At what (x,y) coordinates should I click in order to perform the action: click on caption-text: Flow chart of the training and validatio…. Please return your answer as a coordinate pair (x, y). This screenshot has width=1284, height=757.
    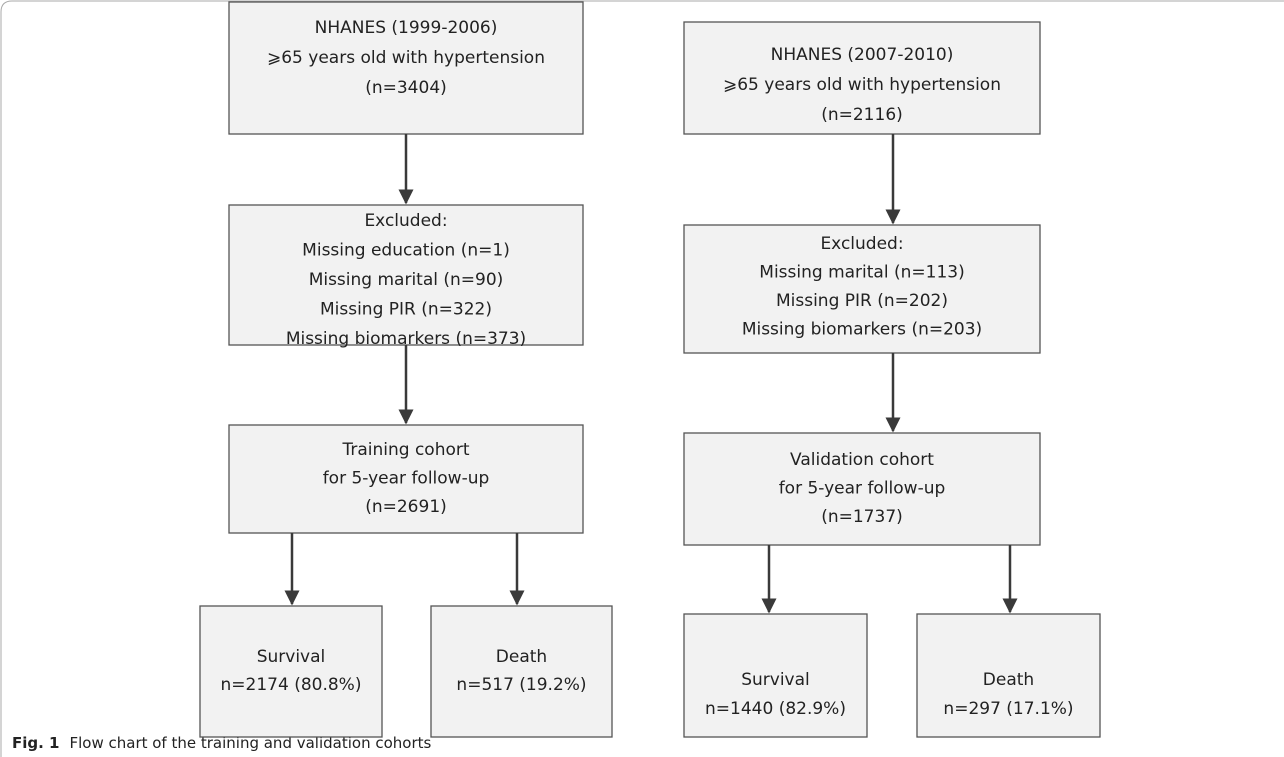
    Looking at the image, I should click on (250, 743).